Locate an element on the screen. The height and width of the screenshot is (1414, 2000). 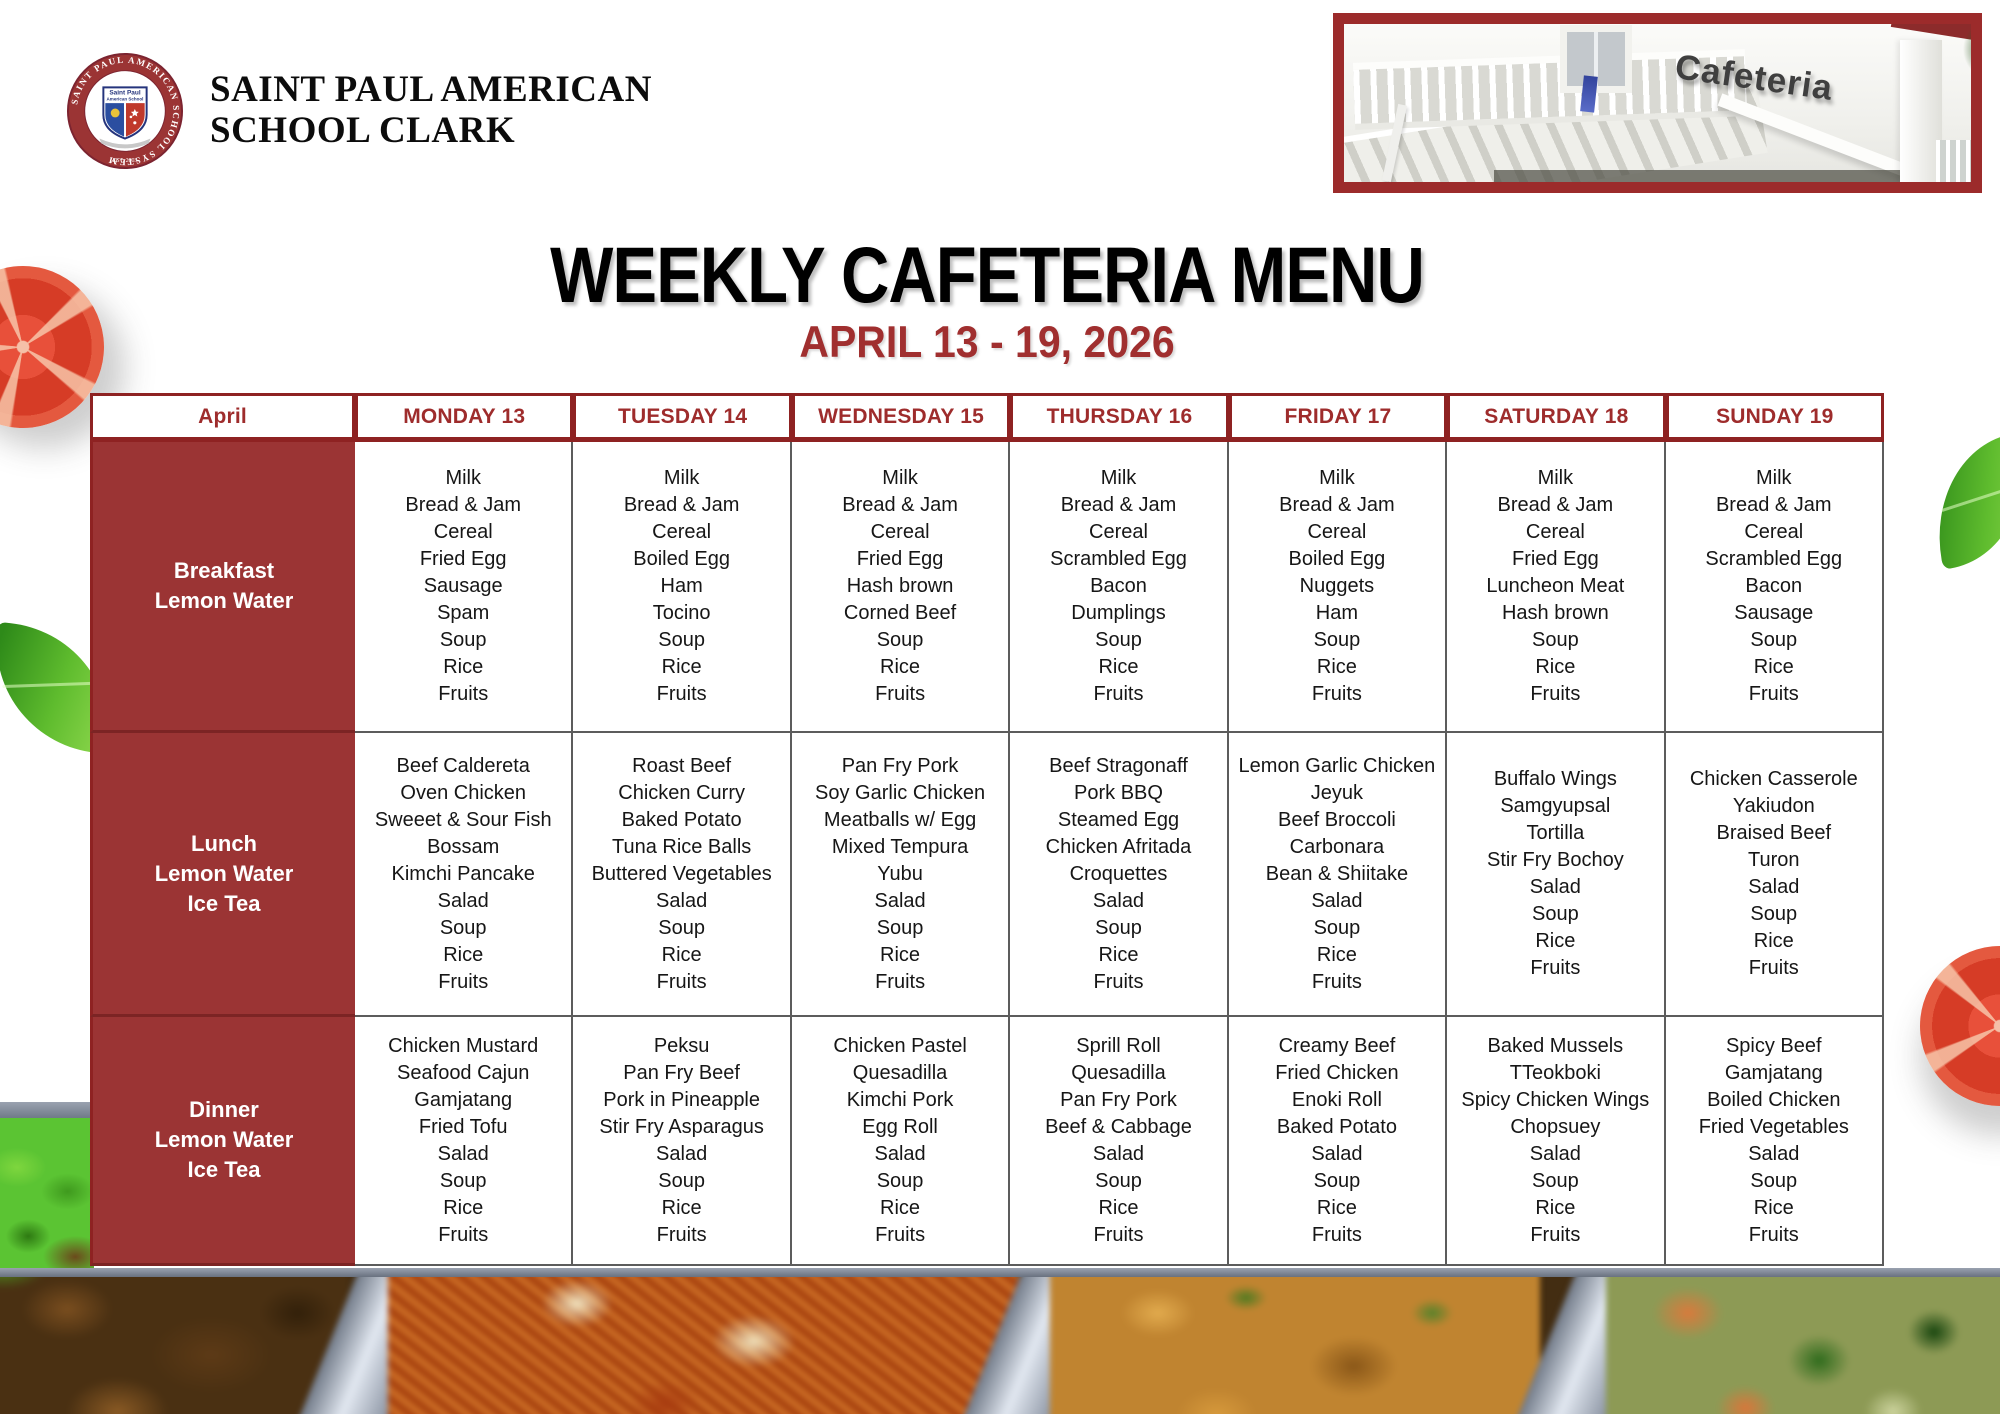
menu-item: Kimchi Pork is located at coordinates (900, 1099).